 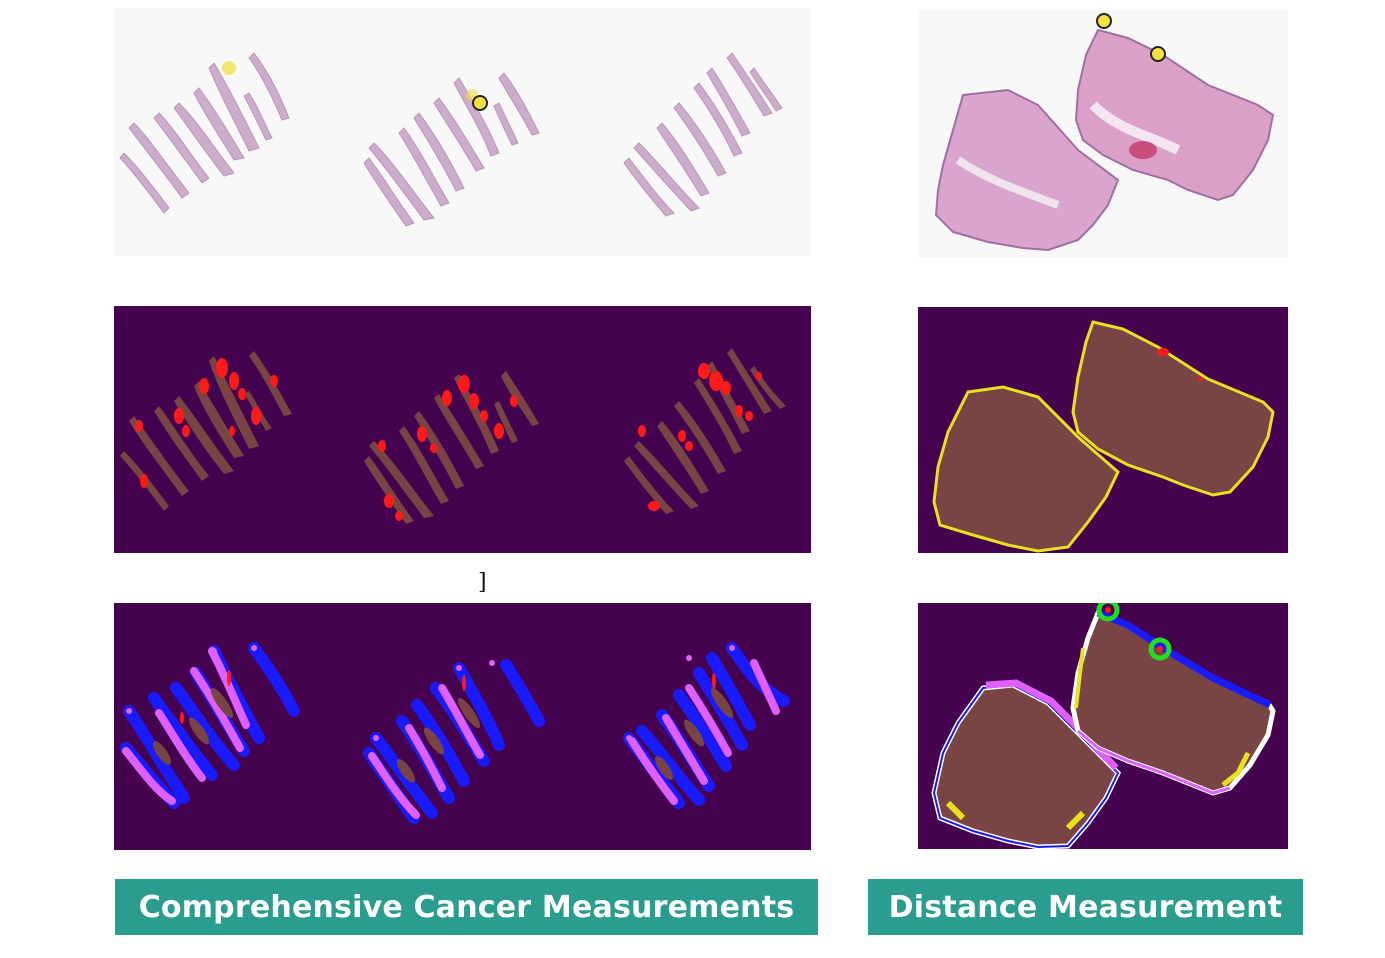 I want to click on left-he-slide-image, so click(x=451, y=139).